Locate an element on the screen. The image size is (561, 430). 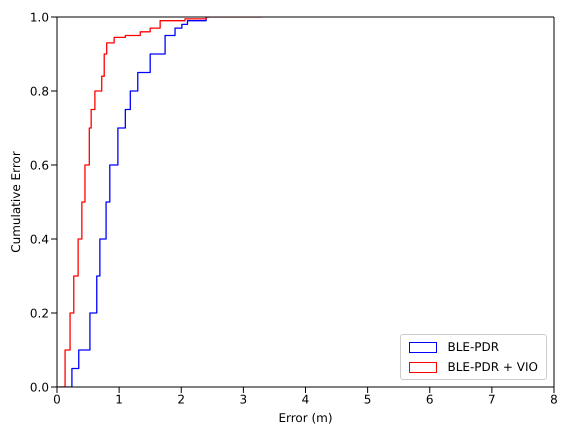
y-tick-label: 1.0 is located at coordinates (39, 17).